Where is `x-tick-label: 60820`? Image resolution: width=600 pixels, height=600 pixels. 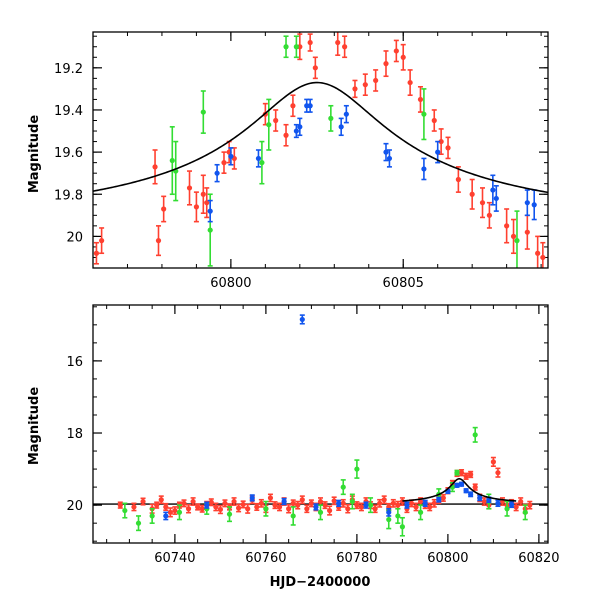 x-tick-label: 60820 is located at coordinates (538, 558).